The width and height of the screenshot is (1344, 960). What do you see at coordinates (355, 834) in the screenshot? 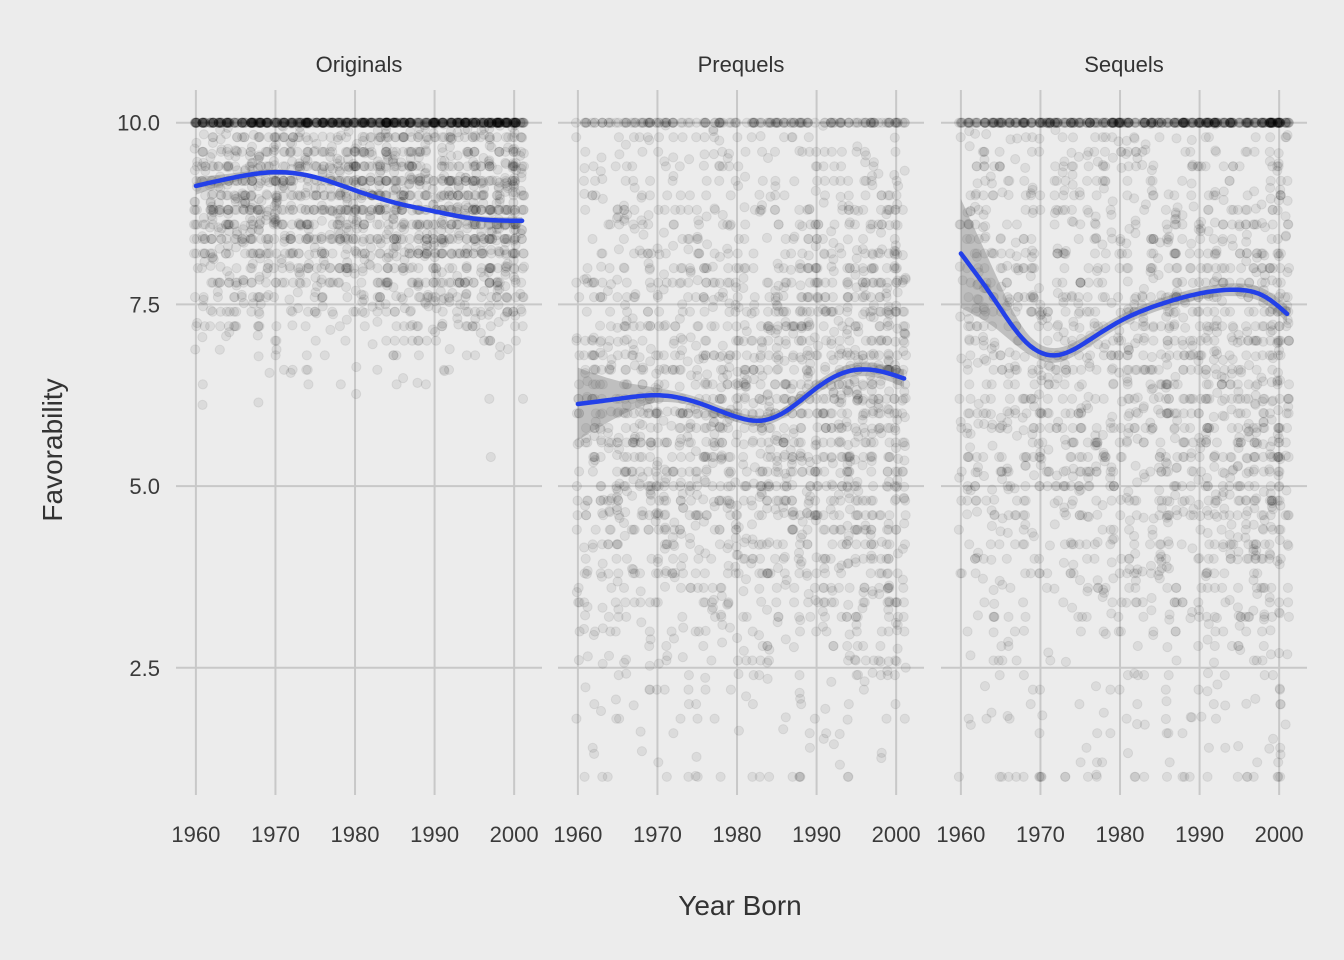
I see `x-tick-label: 1980` at bounding box center [355, 834].